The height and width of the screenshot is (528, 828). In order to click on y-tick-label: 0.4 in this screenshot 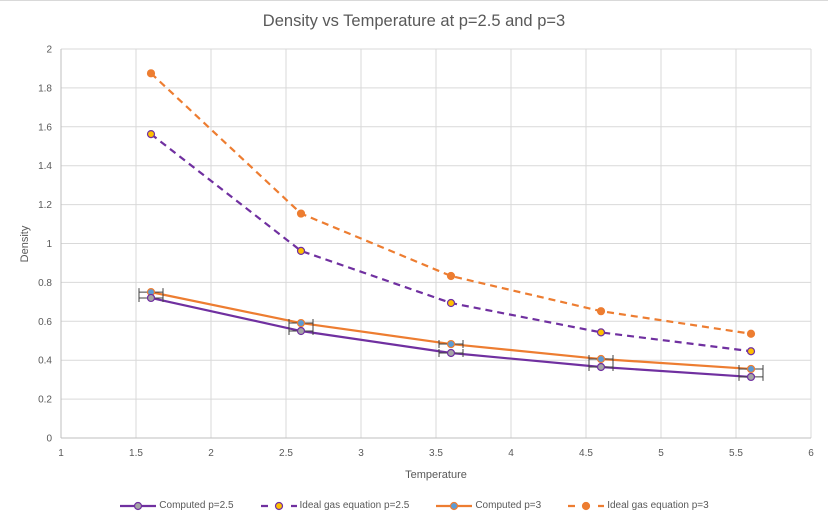, I will do `click(45, 361)`.